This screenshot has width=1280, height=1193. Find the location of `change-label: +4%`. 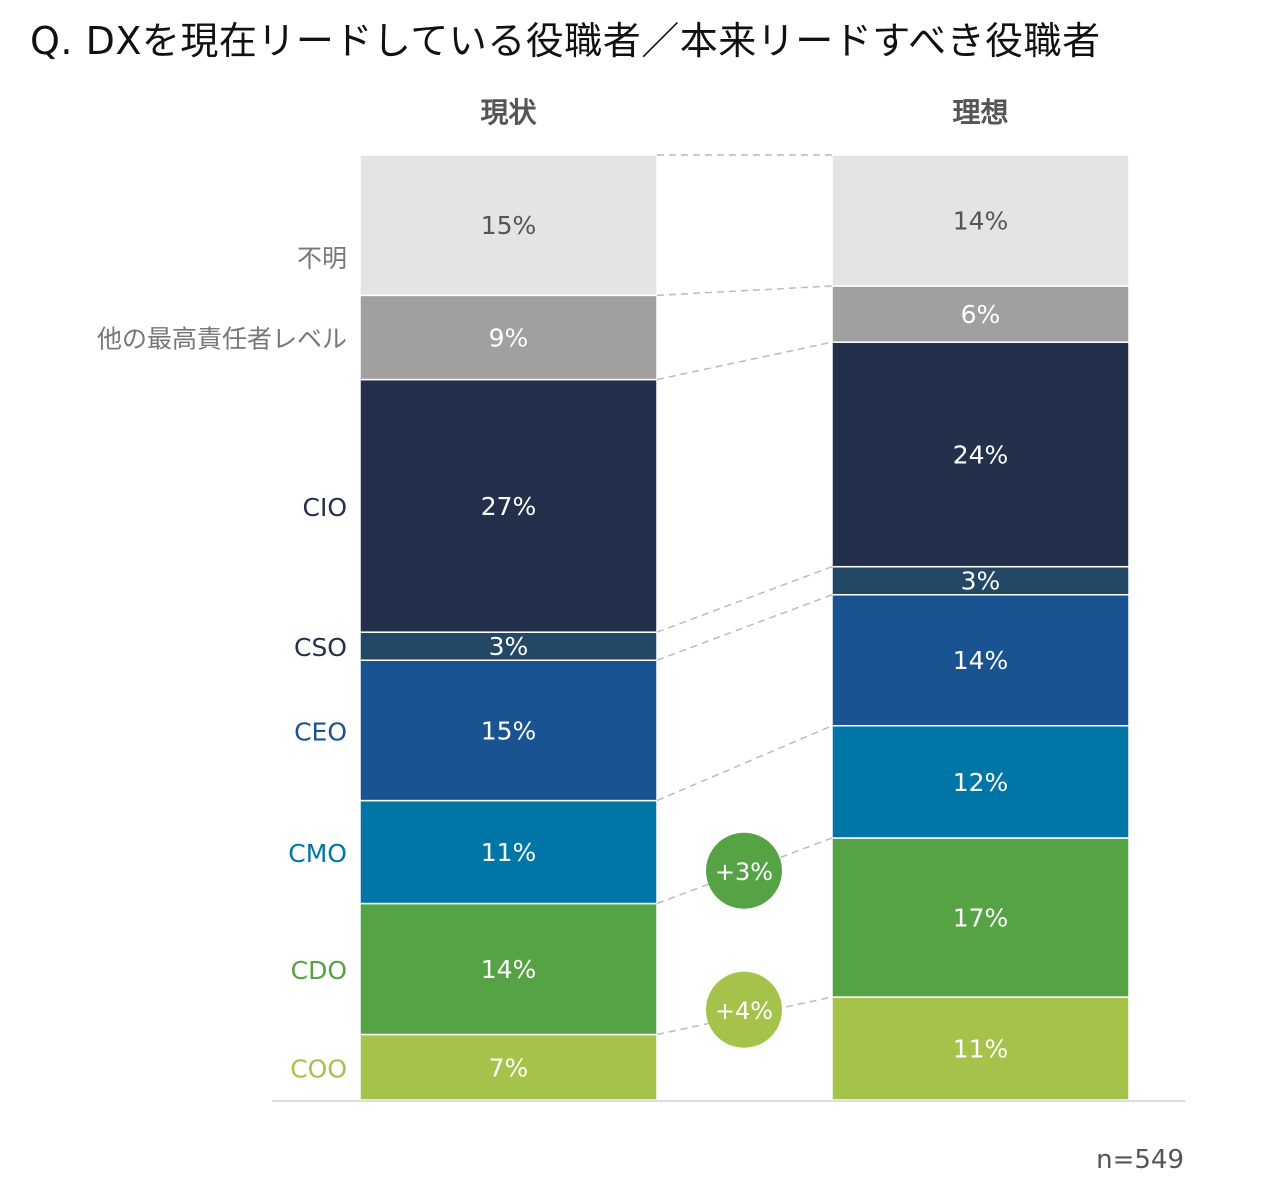

change-label: +4% is located at coordinates (744, 1011).